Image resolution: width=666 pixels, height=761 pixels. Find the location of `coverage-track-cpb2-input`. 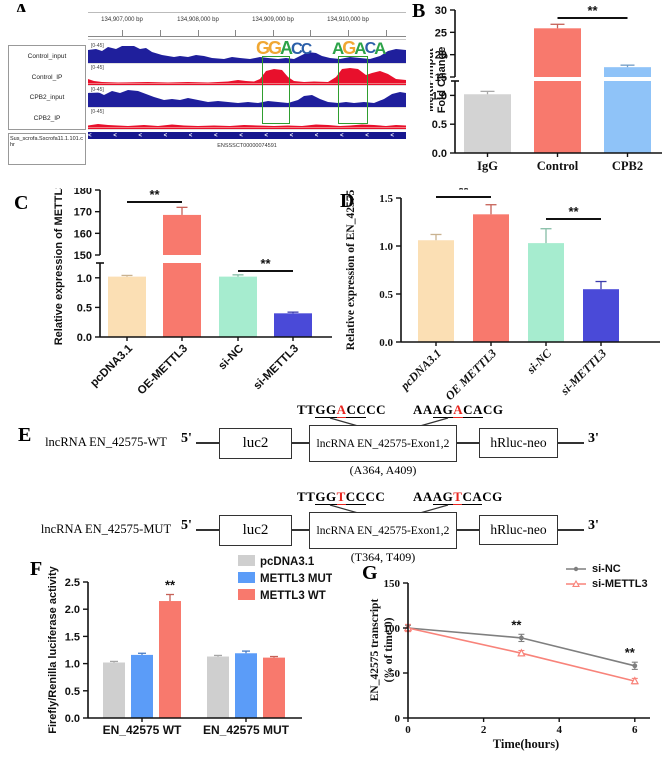

coverage-track-cpb2-input is located at coordinates (247, 99).